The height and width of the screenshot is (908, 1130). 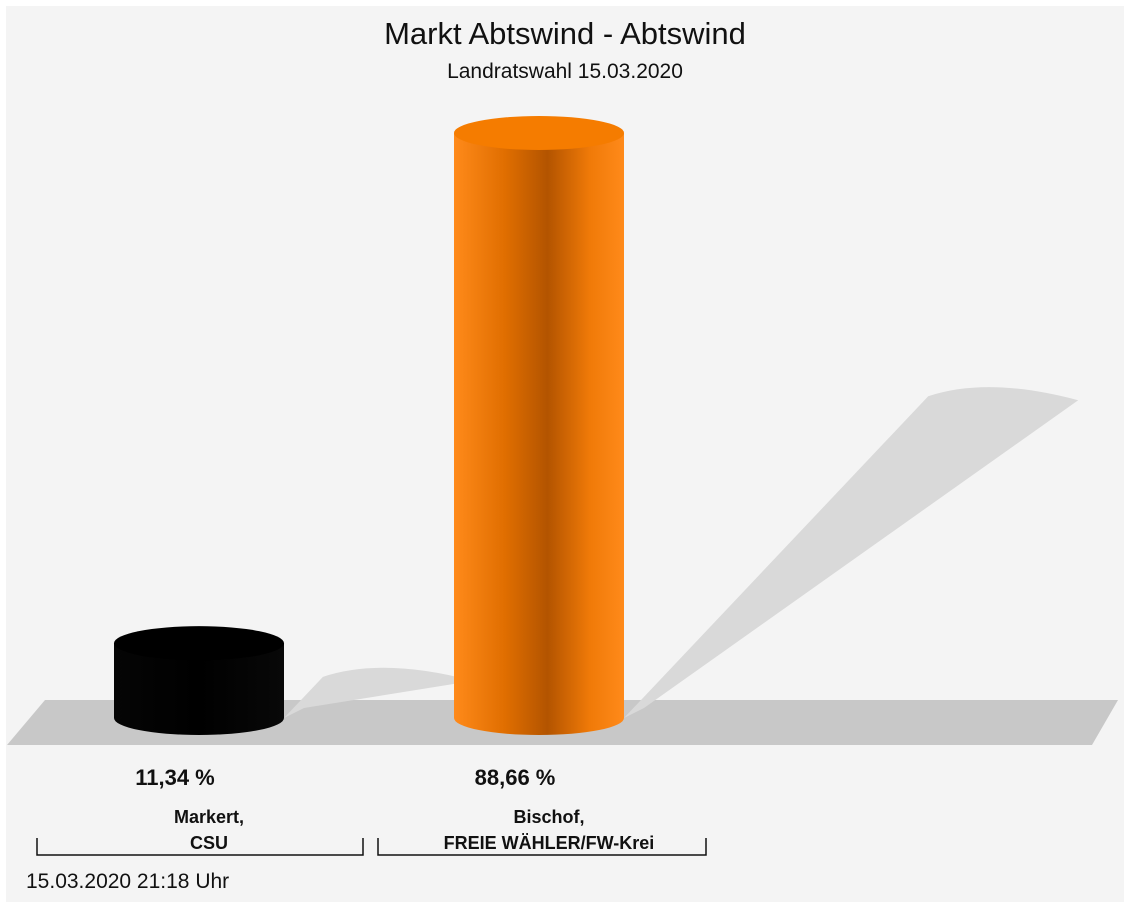 I want to click on bar-value-label: 88,66 %, so click(x=515, y=777).